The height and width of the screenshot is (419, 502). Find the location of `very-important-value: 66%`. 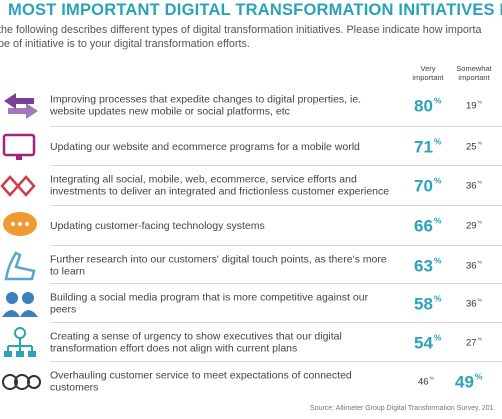

very-important-value: 66% is located at coordinates (427, 225).